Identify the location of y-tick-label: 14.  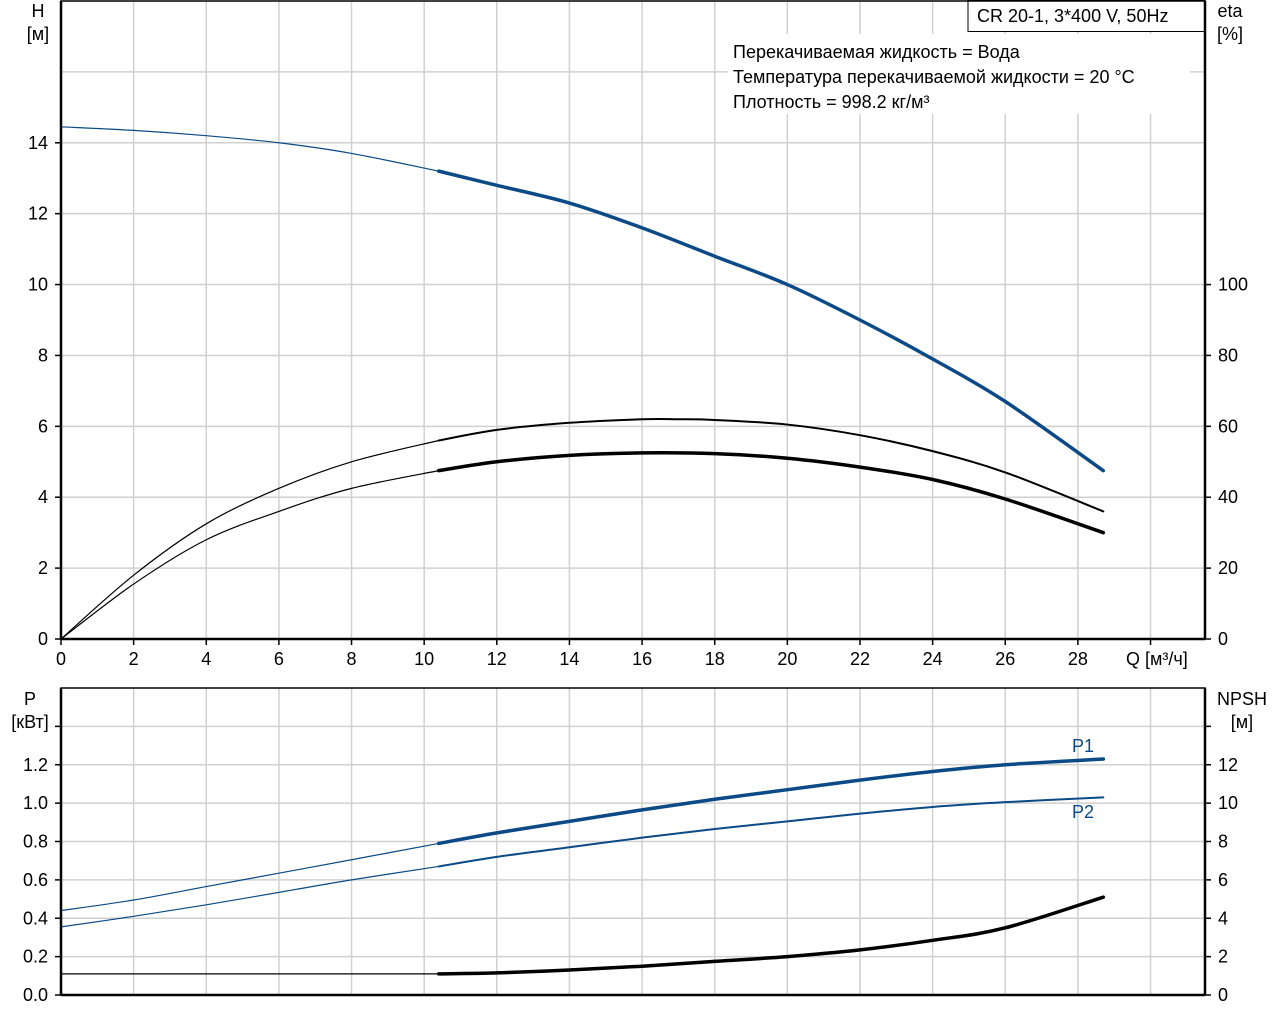
(38, 143).